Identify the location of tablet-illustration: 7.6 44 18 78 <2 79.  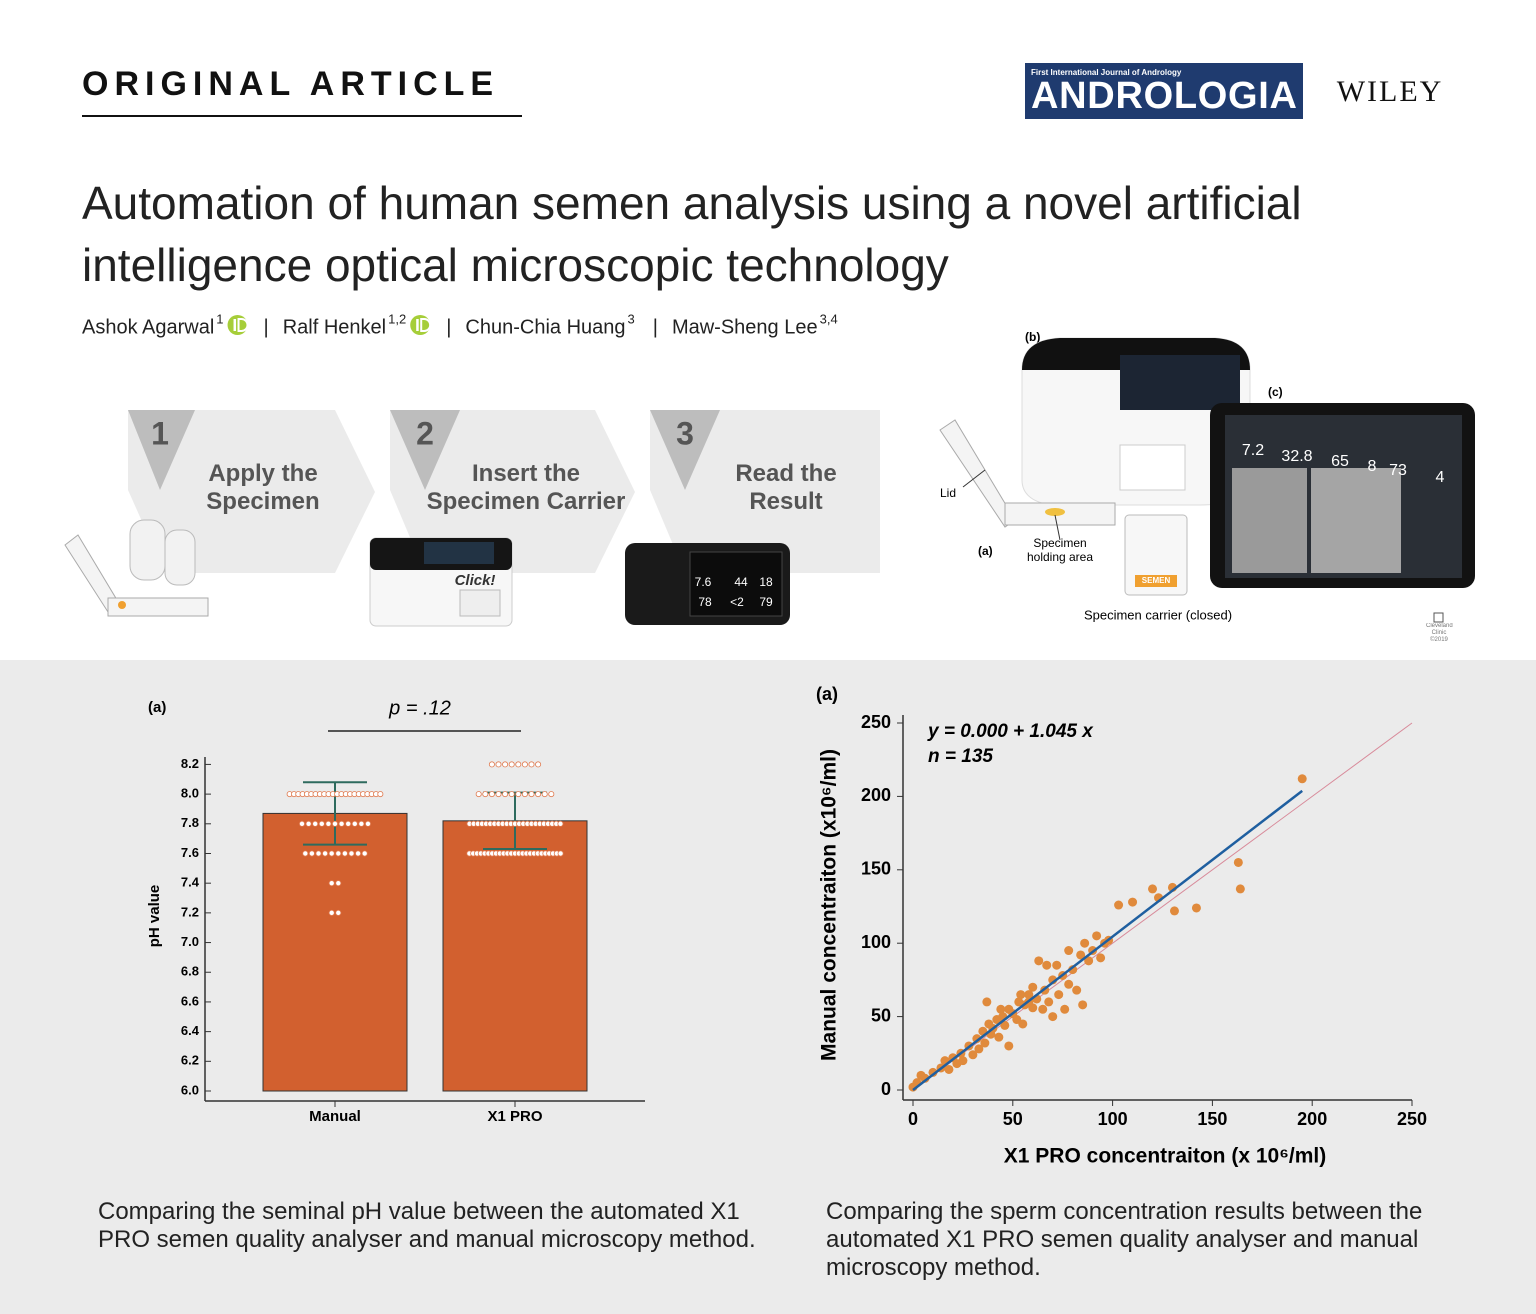
(707, 584).